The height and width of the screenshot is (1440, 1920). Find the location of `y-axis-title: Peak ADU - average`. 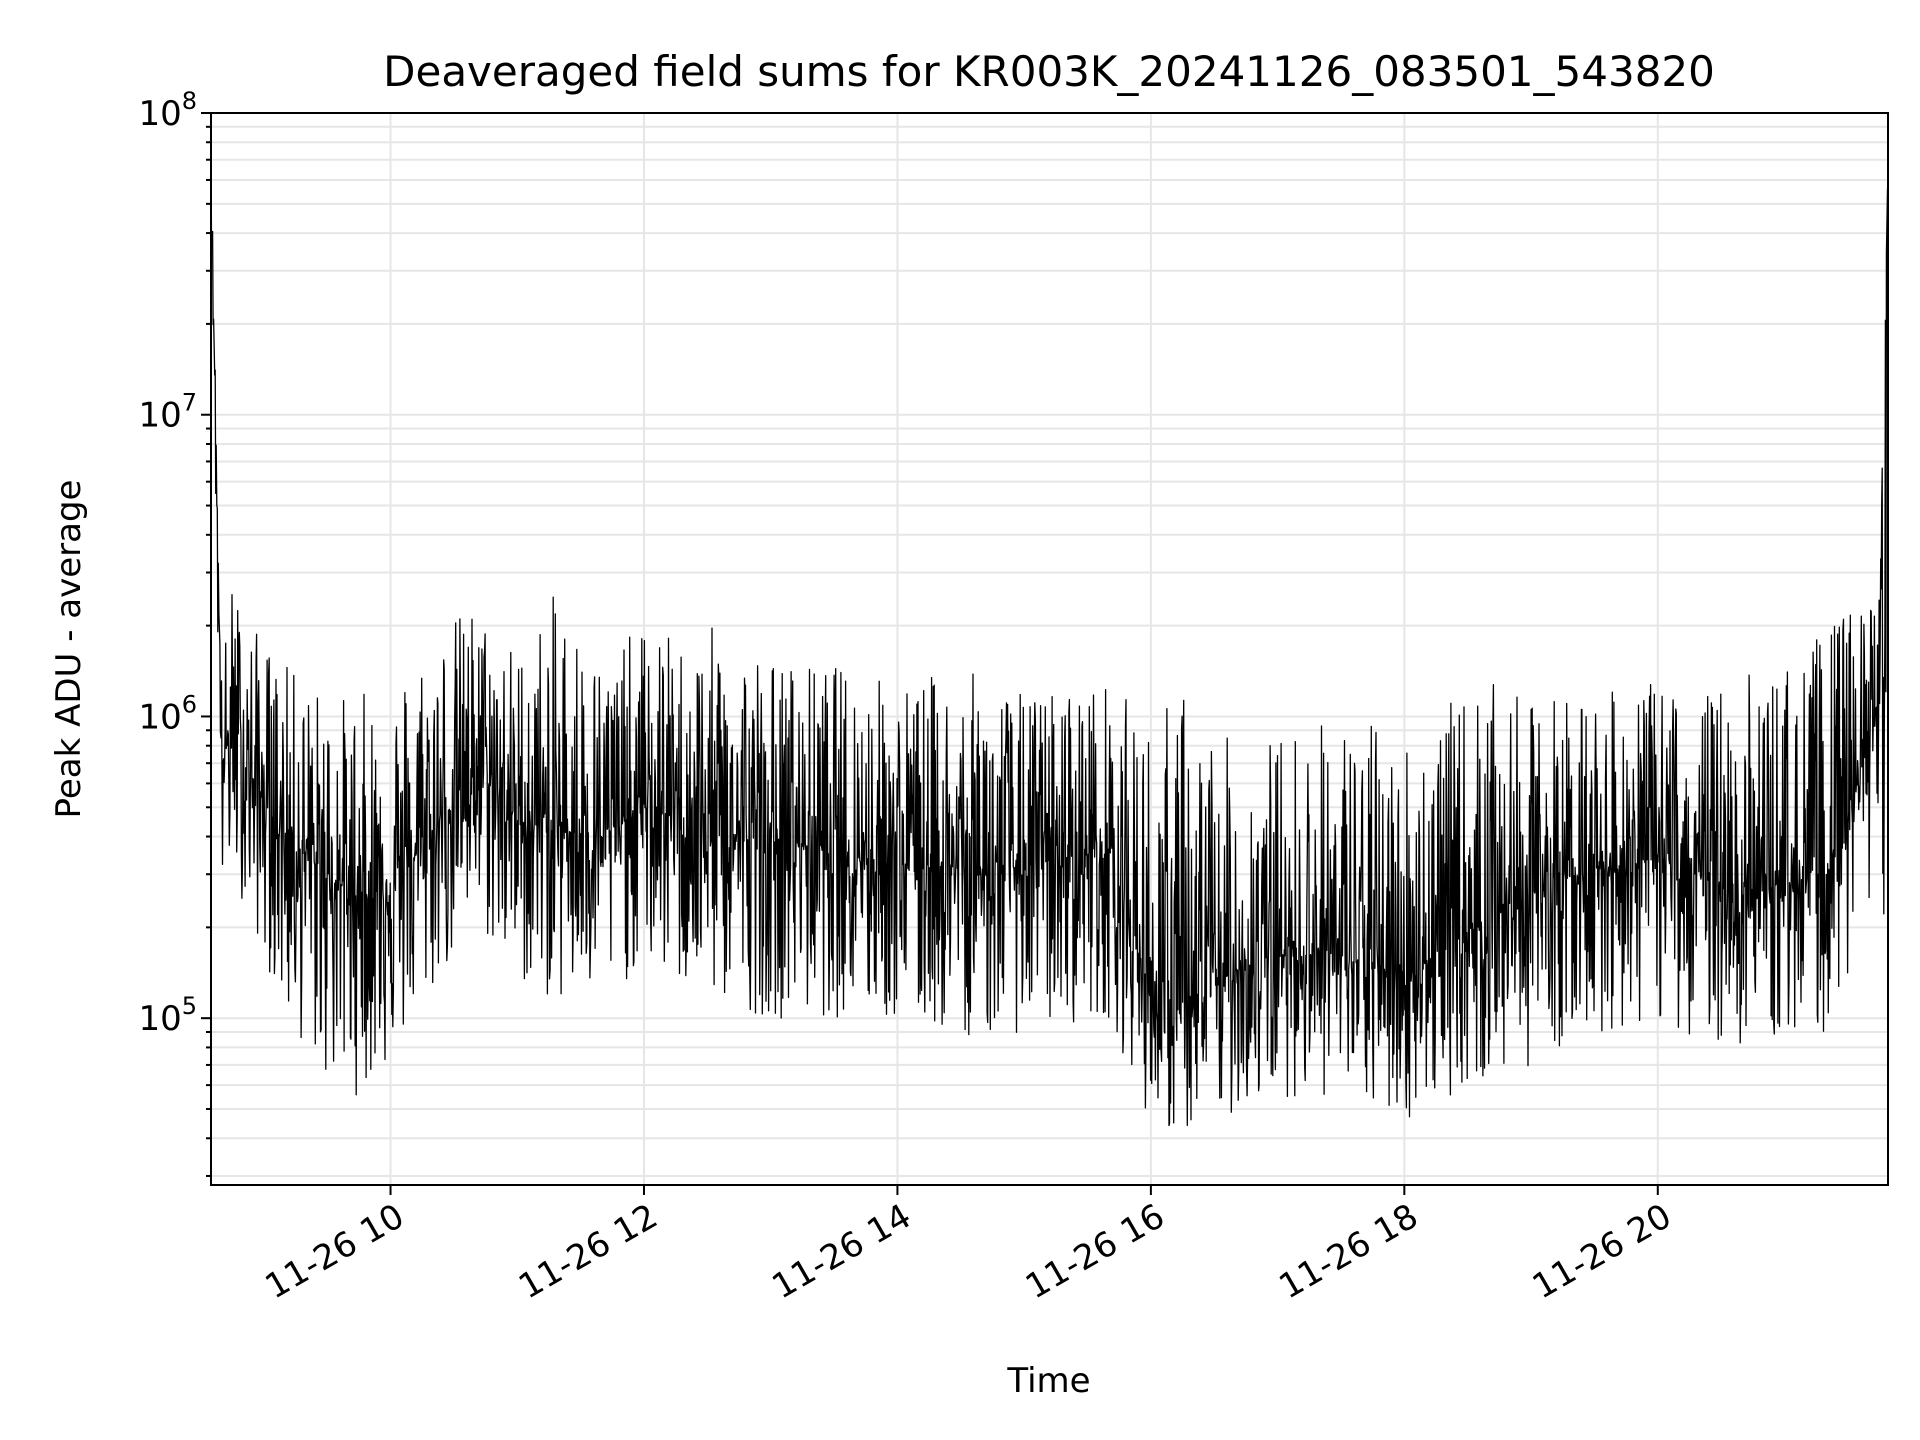

y-axis-title: Peak ADU - average is located at coordinates (69, 649).